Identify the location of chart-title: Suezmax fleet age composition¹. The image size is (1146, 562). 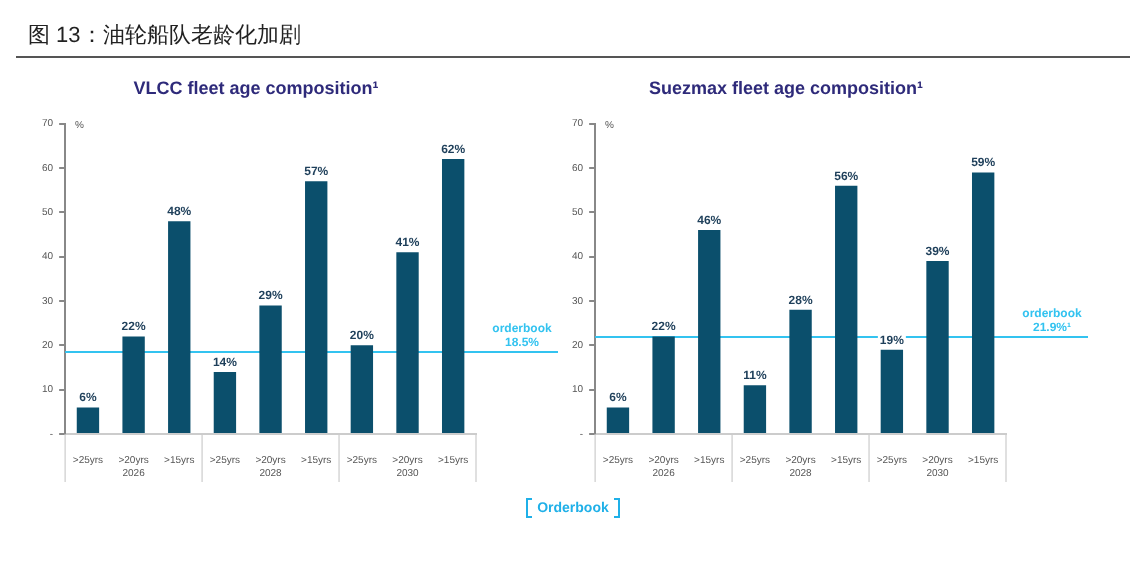
(786, 87).